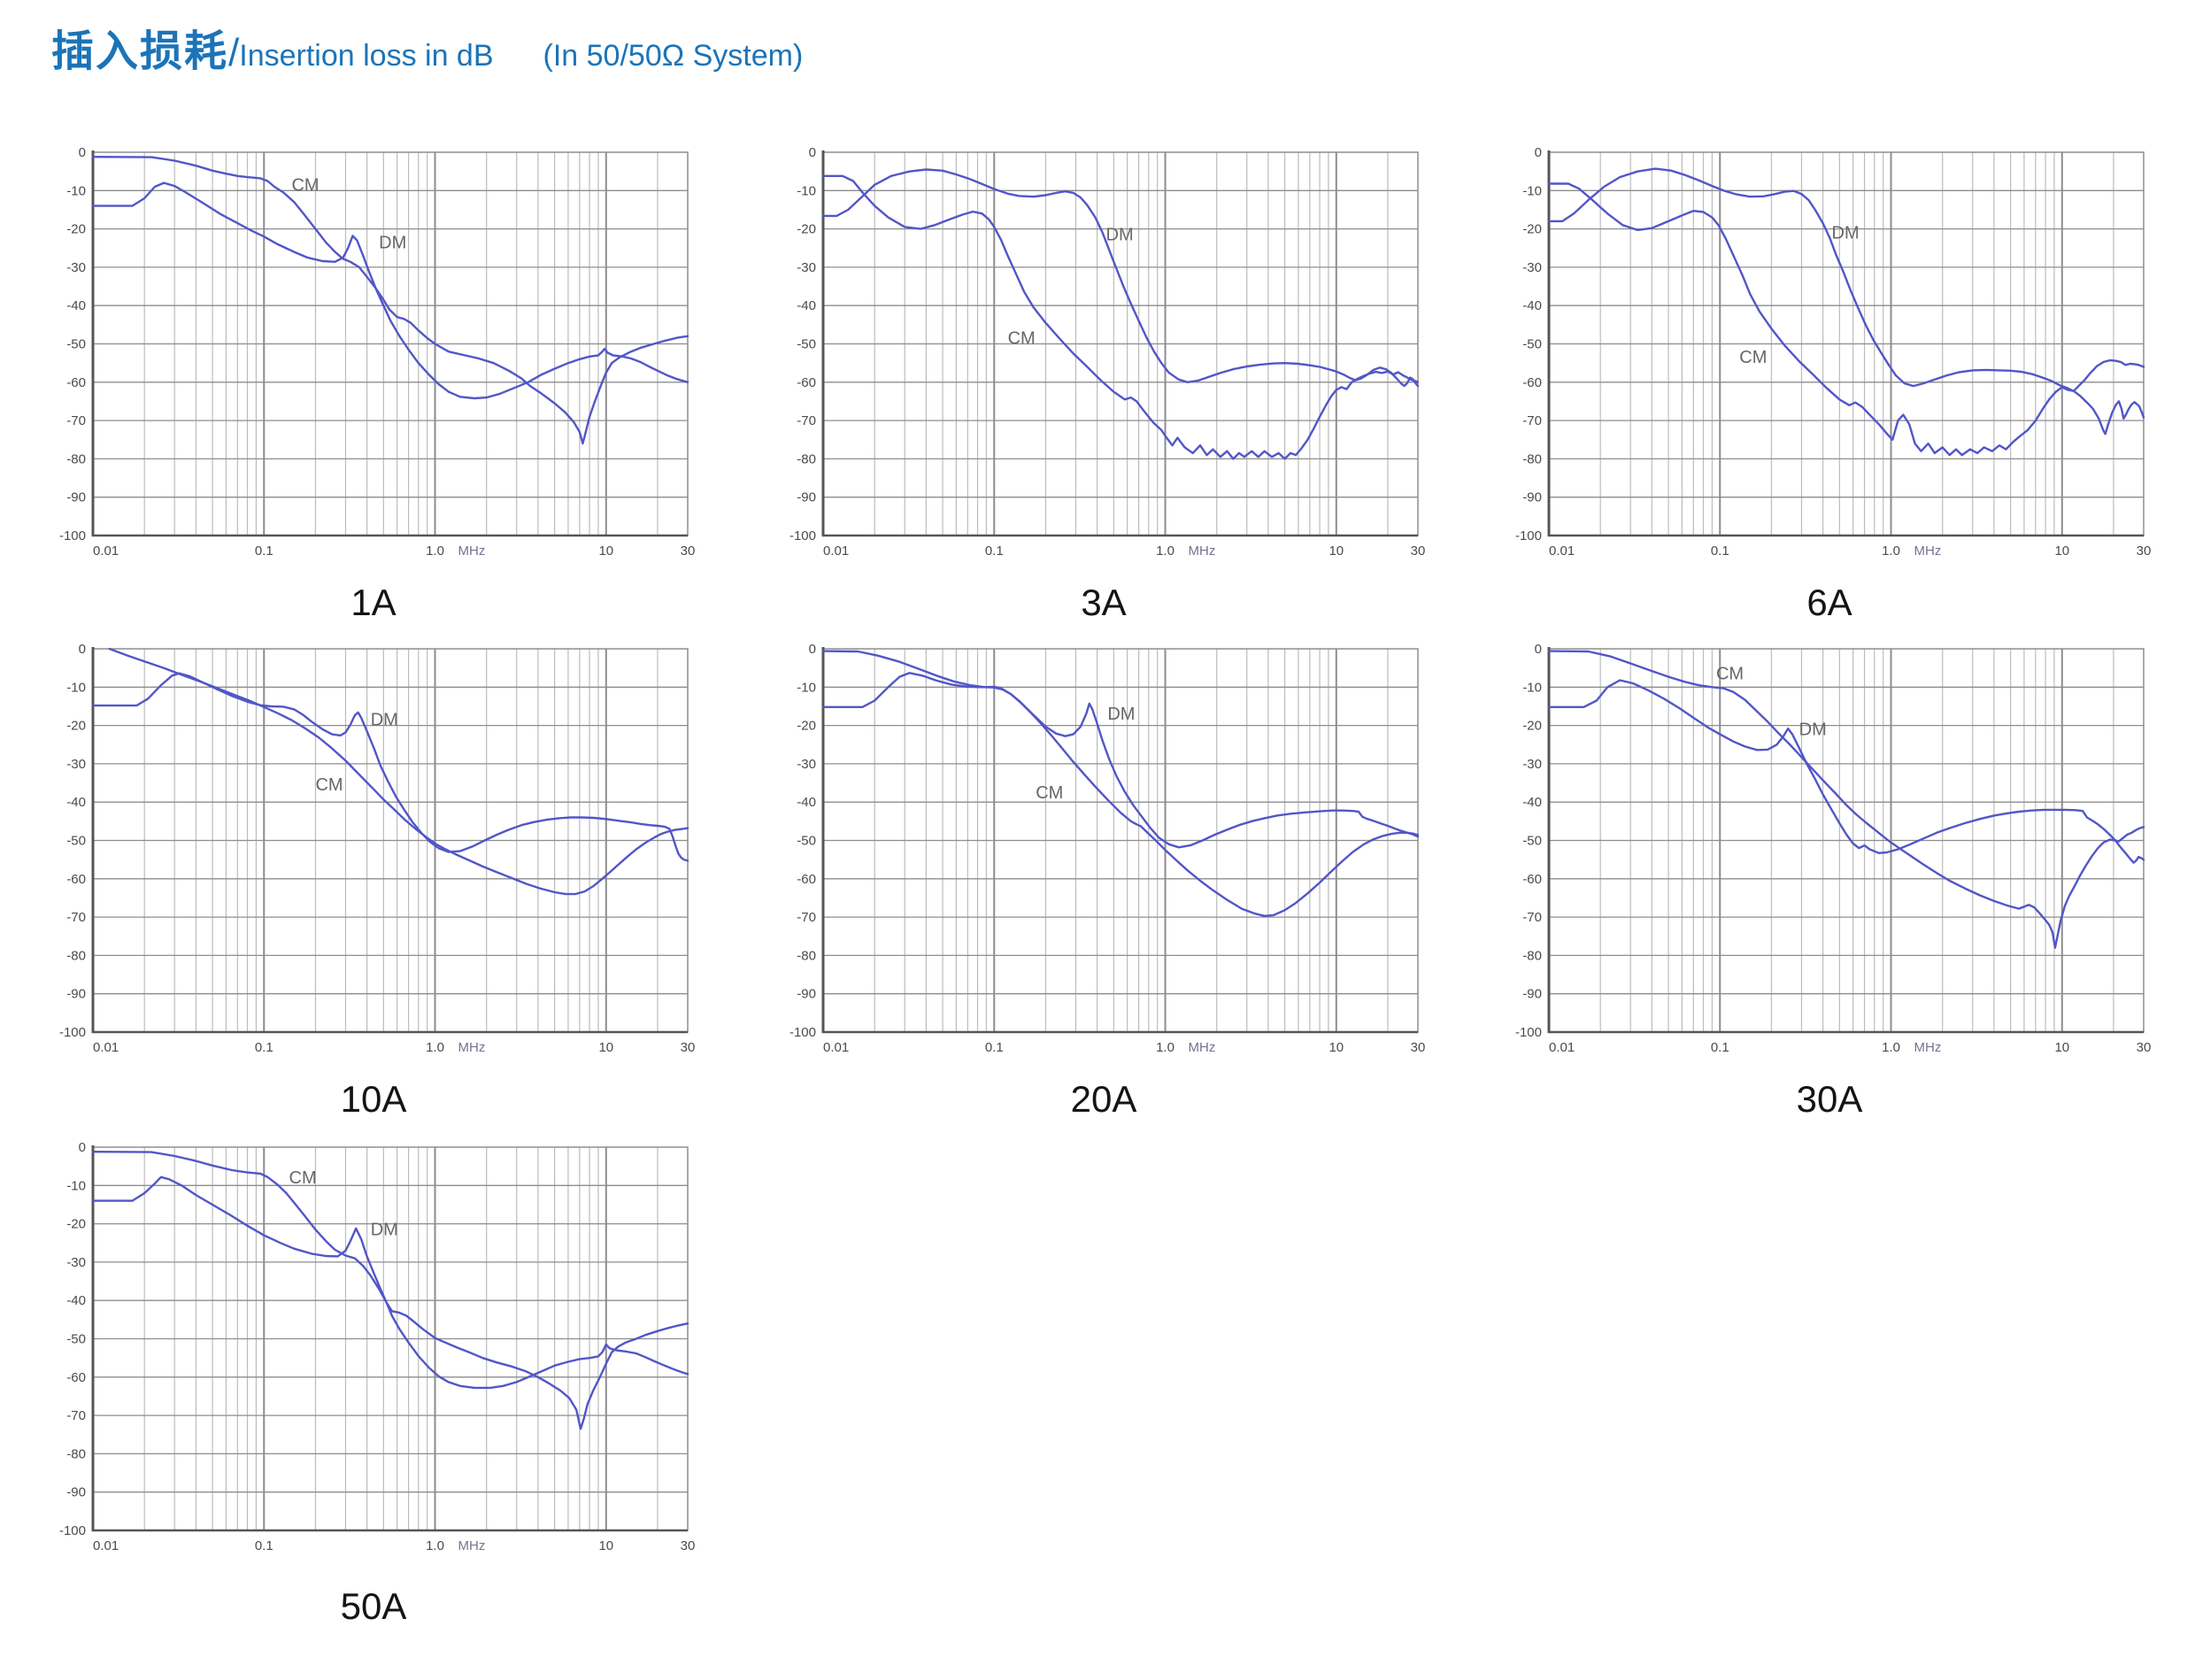  I want to click on page-title-english: Insertion loss in dB, so click(366, 56).